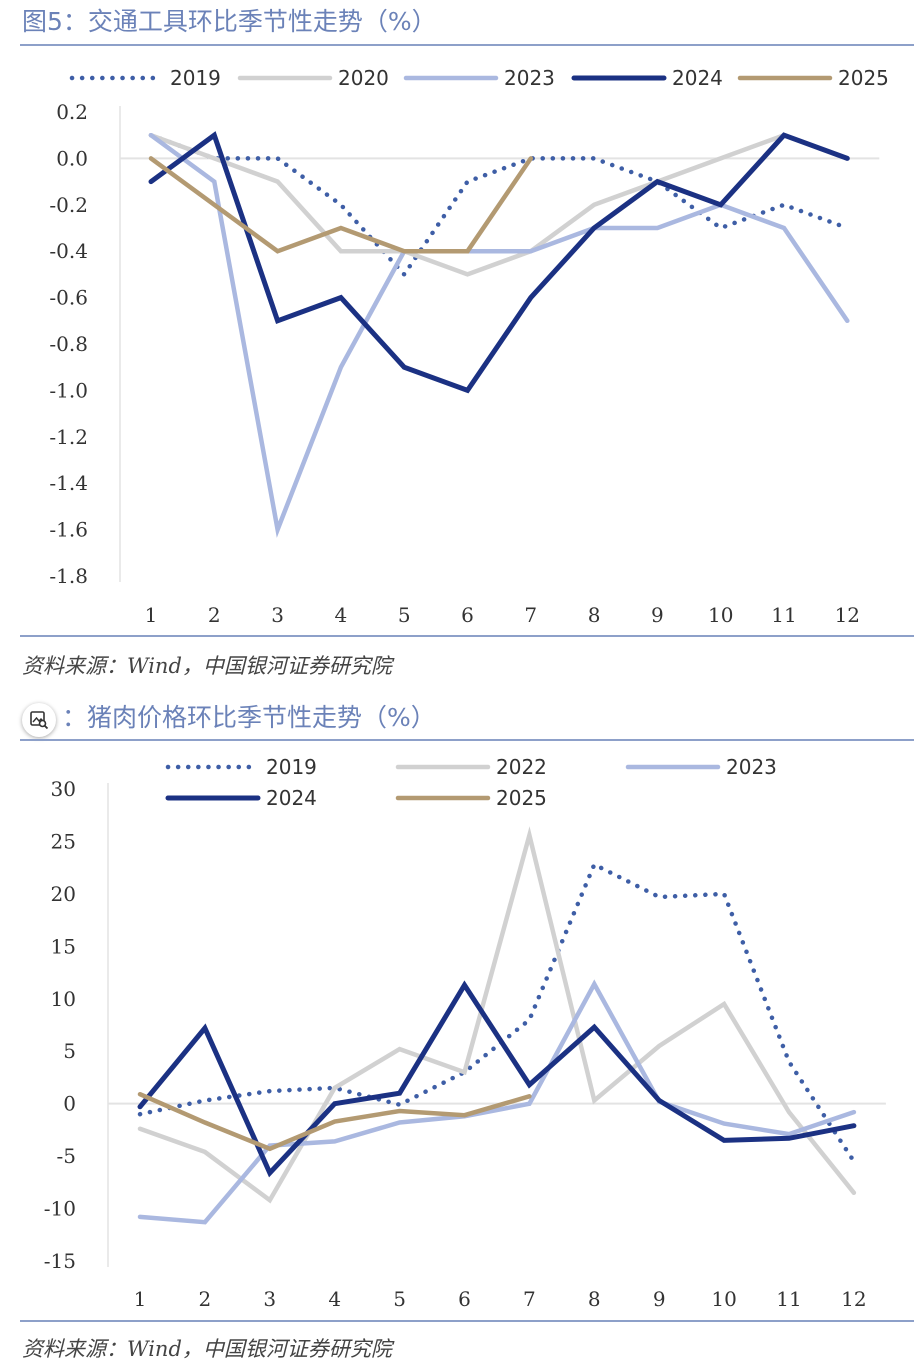  What do you see at coordinates (69, 1104) in the screenshot?
I see `y-tick-label: 0` at bounding box center [69, 1104].